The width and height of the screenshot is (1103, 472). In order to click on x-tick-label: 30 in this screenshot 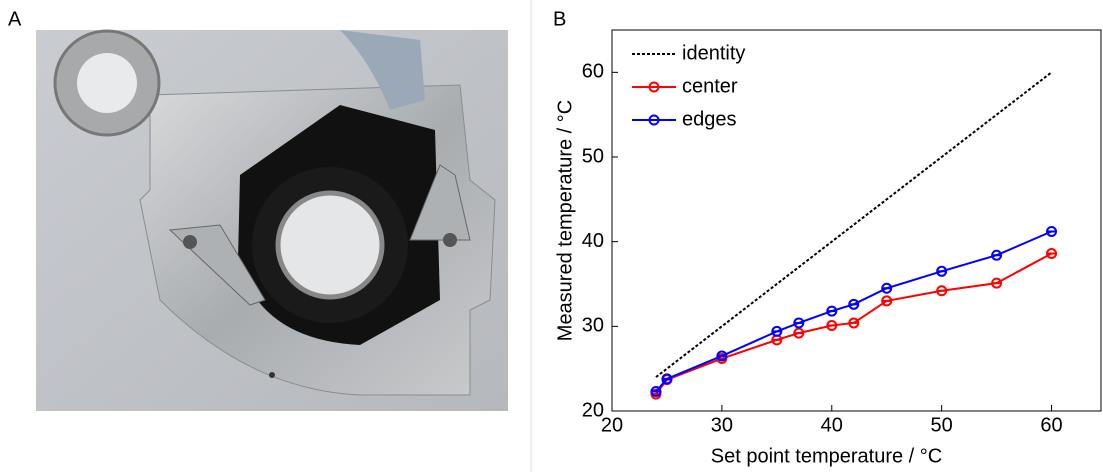, I will do `click(722, 425)`.